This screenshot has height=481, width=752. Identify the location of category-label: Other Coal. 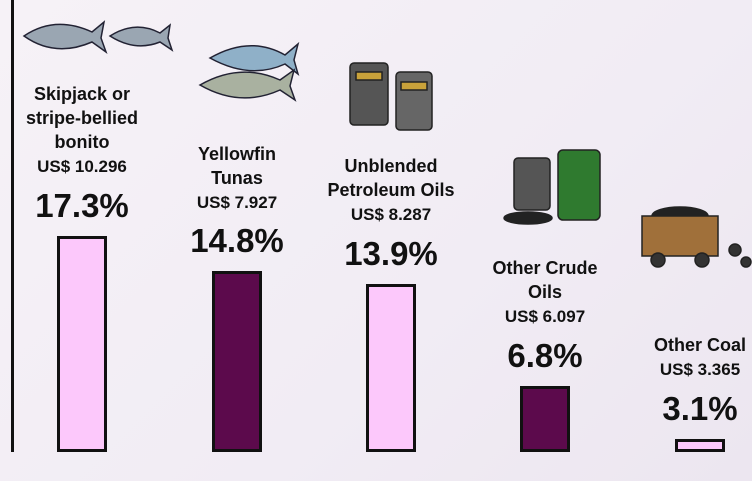
(699, 345).